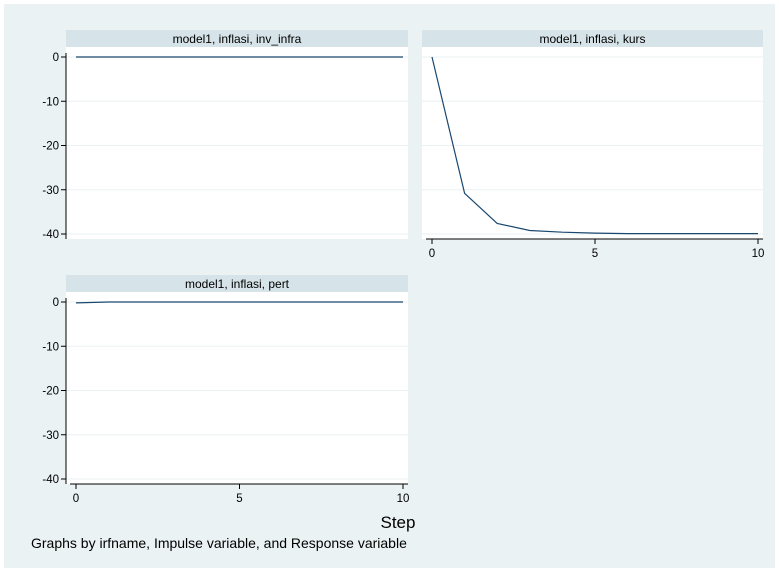  I want to click on panel-title: model1, inflasi, pert, so click(237, 284).